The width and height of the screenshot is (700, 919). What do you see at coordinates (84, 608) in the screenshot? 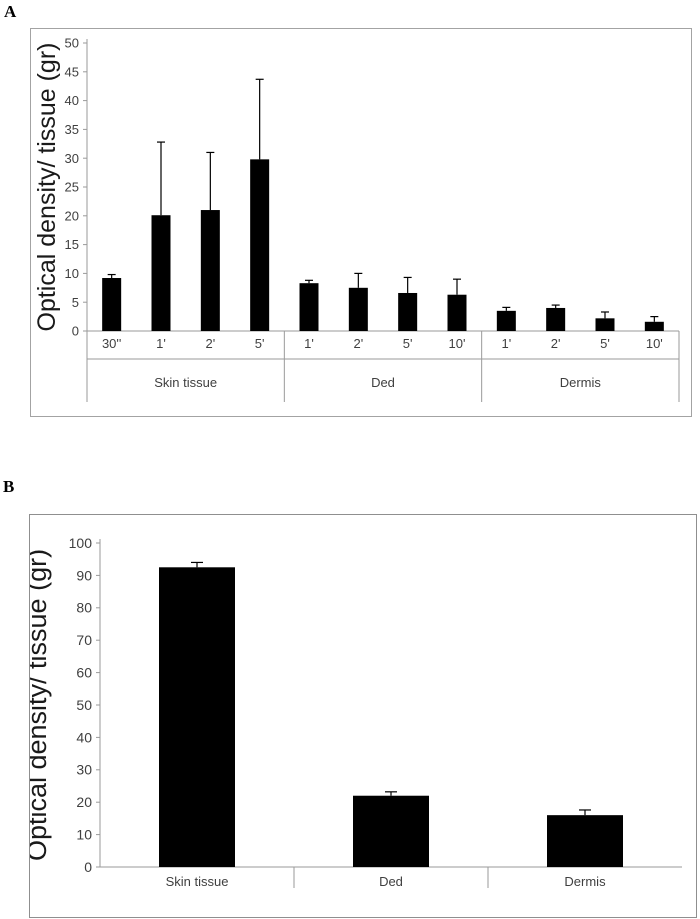
I see `y-tick-label: 80` at bounding box center [84, 608].